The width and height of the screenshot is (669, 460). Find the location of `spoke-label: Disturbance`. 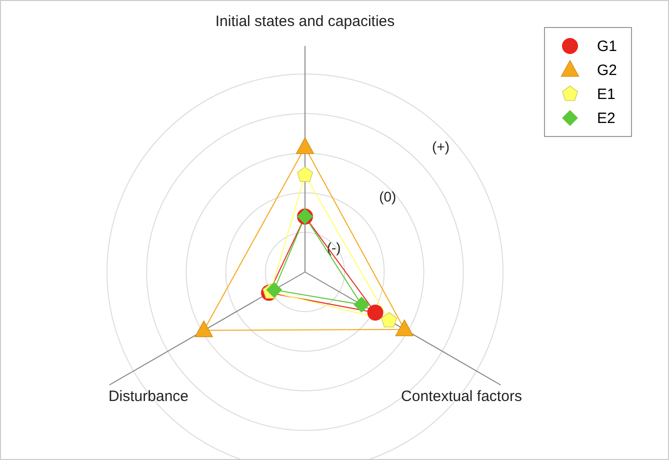

spoke-label: Disturbance is located at coordinates (148, 396).